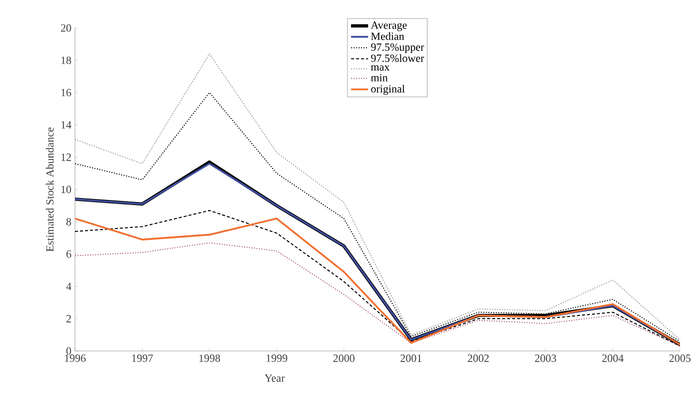 This screenshot has height=414, width=699. I want to click on y-tick-label: 14, so click(66, 125).